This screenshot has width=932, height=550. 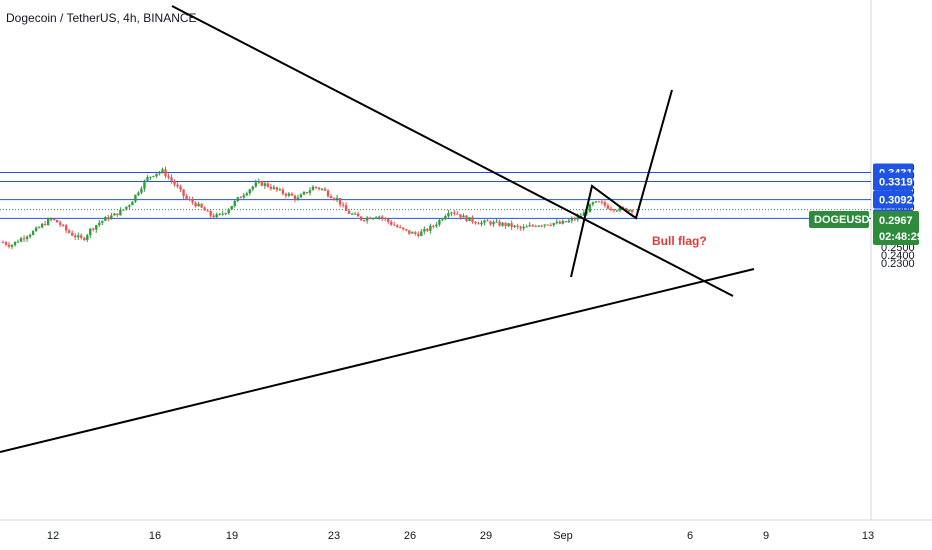 I want to click on x-tick-label: 9, so click(x=766, y=536).